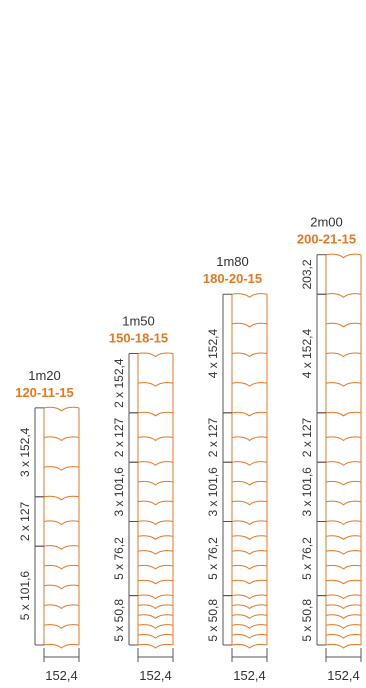 This screenshot has height=688, width=366. I want to click on column-1m20-size-label: 1m20, so click(44, 375).